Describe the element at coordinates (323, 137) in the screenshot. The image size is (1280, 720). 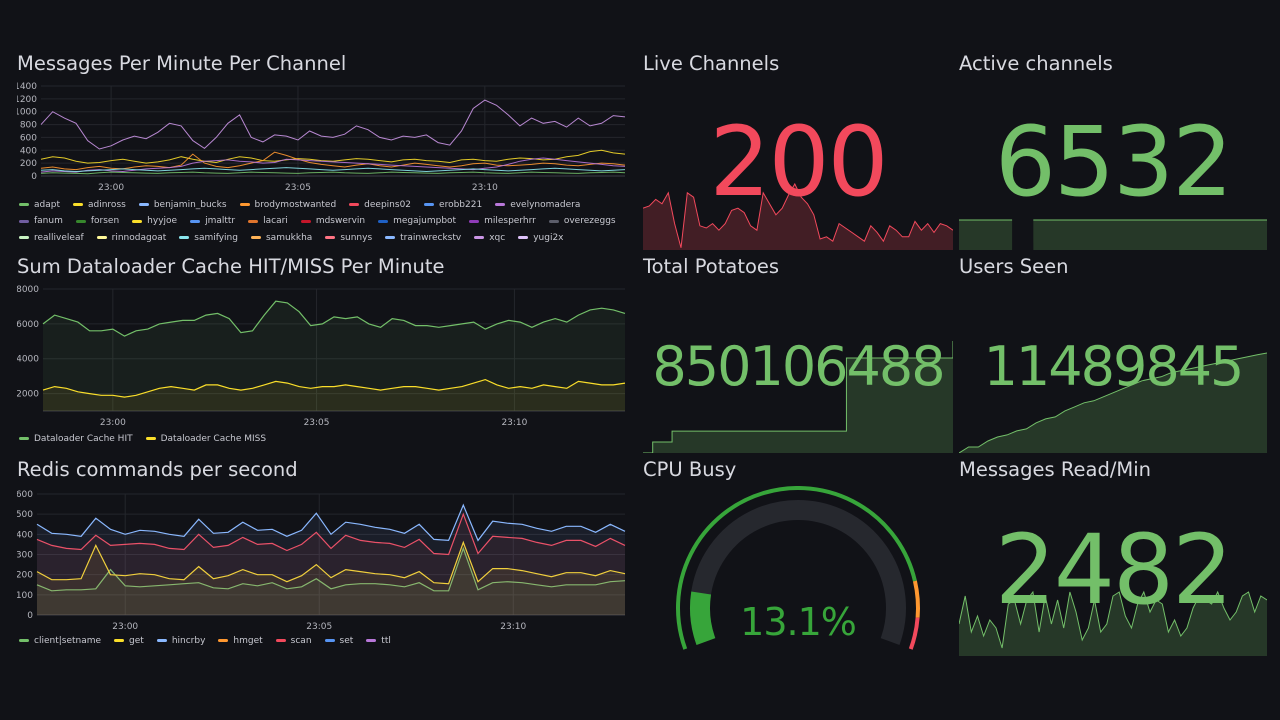
I see `messages-per-minute-chart: 0 200 400 600 800 1000 1200 1400 23:00 23:05 23:10` at that location.